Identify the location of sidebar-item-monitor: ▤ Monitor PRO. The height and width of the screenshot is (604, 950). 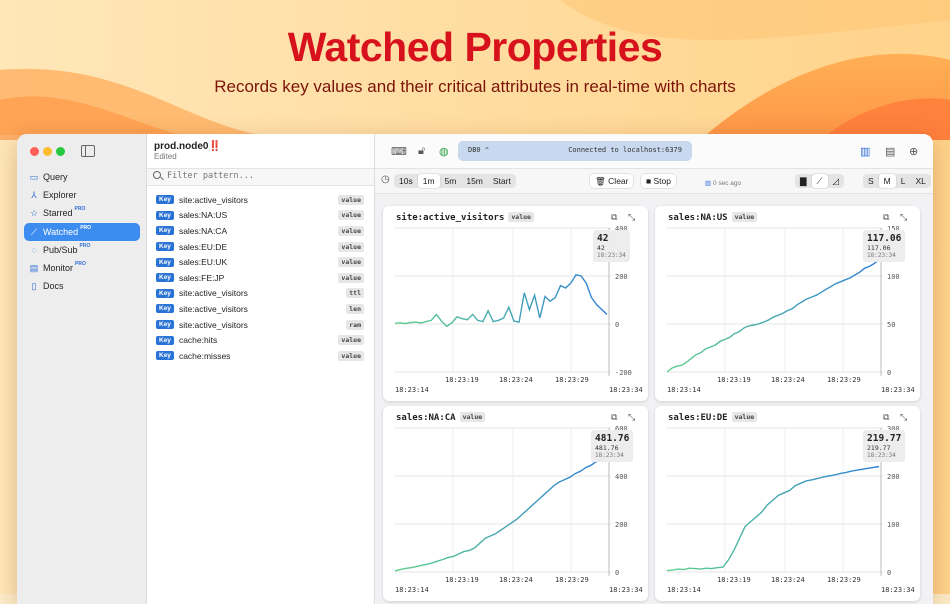
(82, 268).